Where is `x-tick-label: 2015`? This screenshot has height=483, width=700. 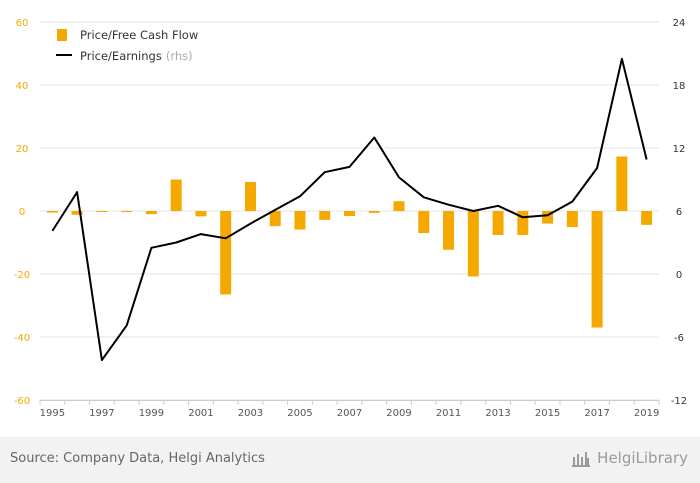
x-tick-label: 2015 is located at coordinates (547, 413).